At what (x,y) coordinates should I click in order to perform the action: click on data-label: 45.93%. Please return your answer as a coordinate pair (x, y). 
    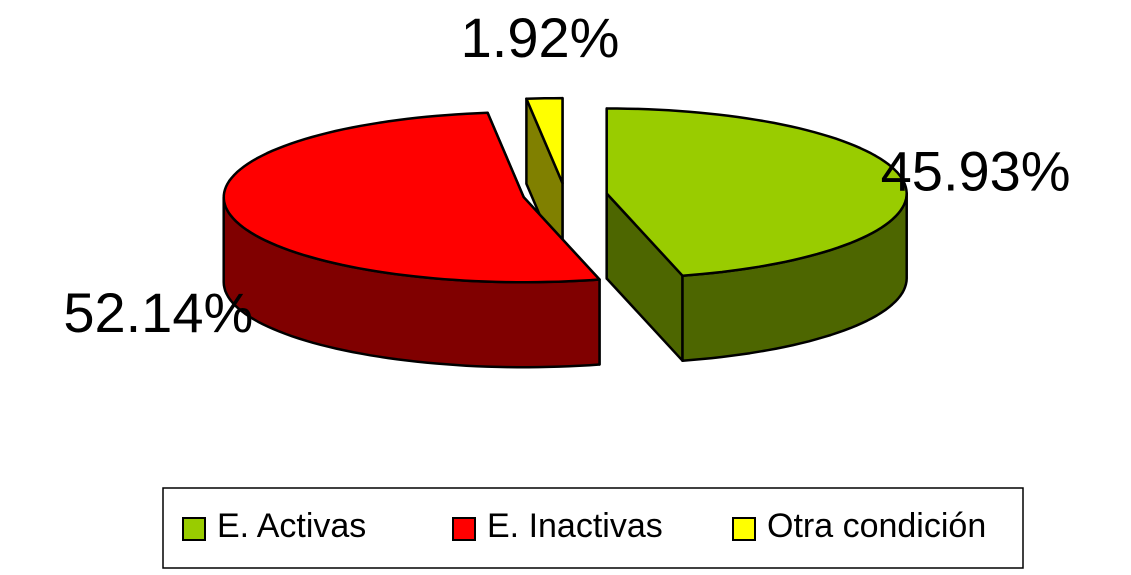
    Looking at the image, I should click on (976, 170).